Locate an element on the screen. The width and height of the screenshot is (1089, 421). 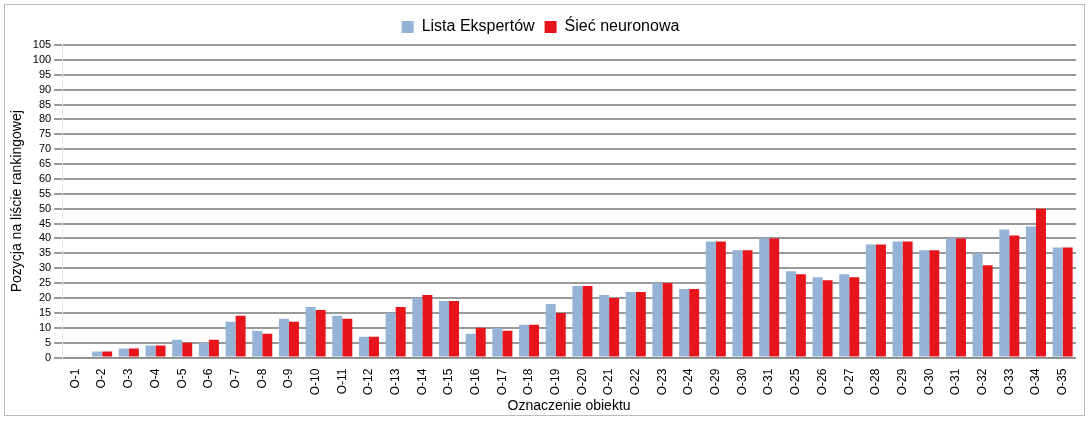
x-tick-label: O-8 is located at coordinates (261, 378).